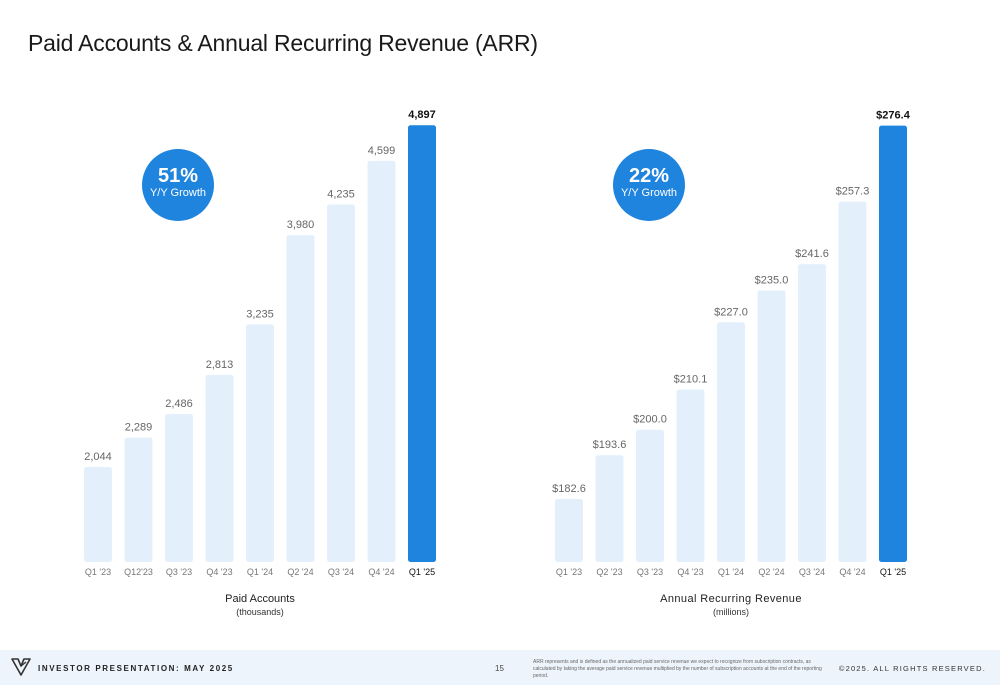 This screenshot has height=685, width=1000. I want to click on arr-data-label: $182.6, so click(569, 489).